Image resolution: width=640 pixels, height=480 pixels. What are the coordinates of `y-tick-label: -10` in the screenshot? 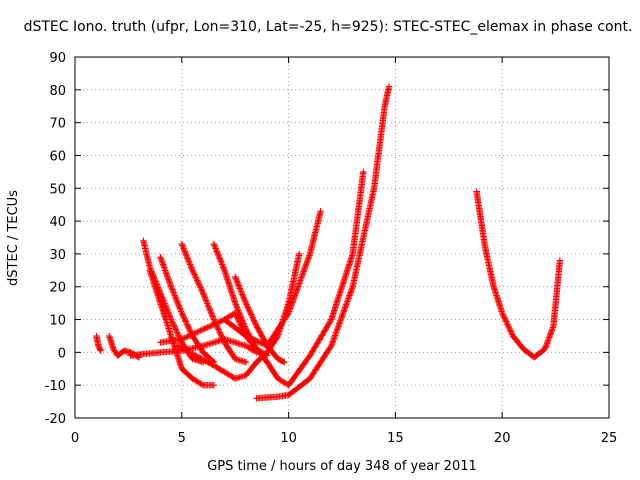 It's located at (55, 386).